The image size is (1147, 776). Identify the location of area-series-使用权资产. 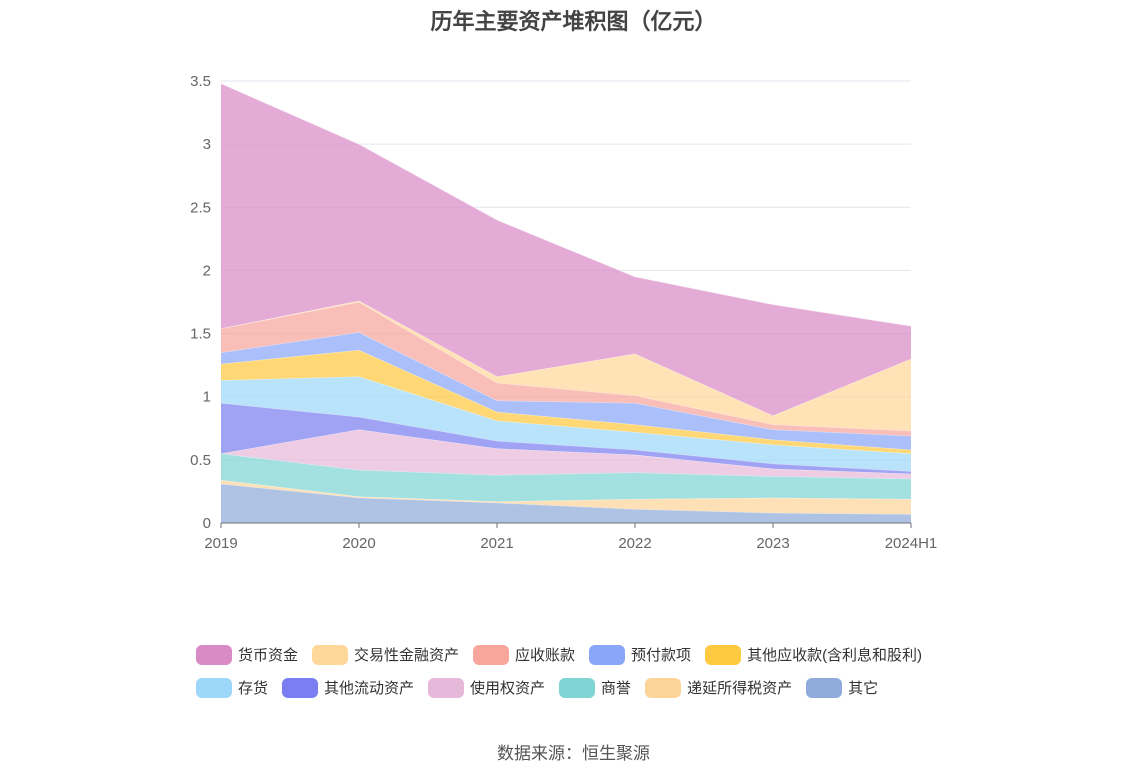
(566, 454).